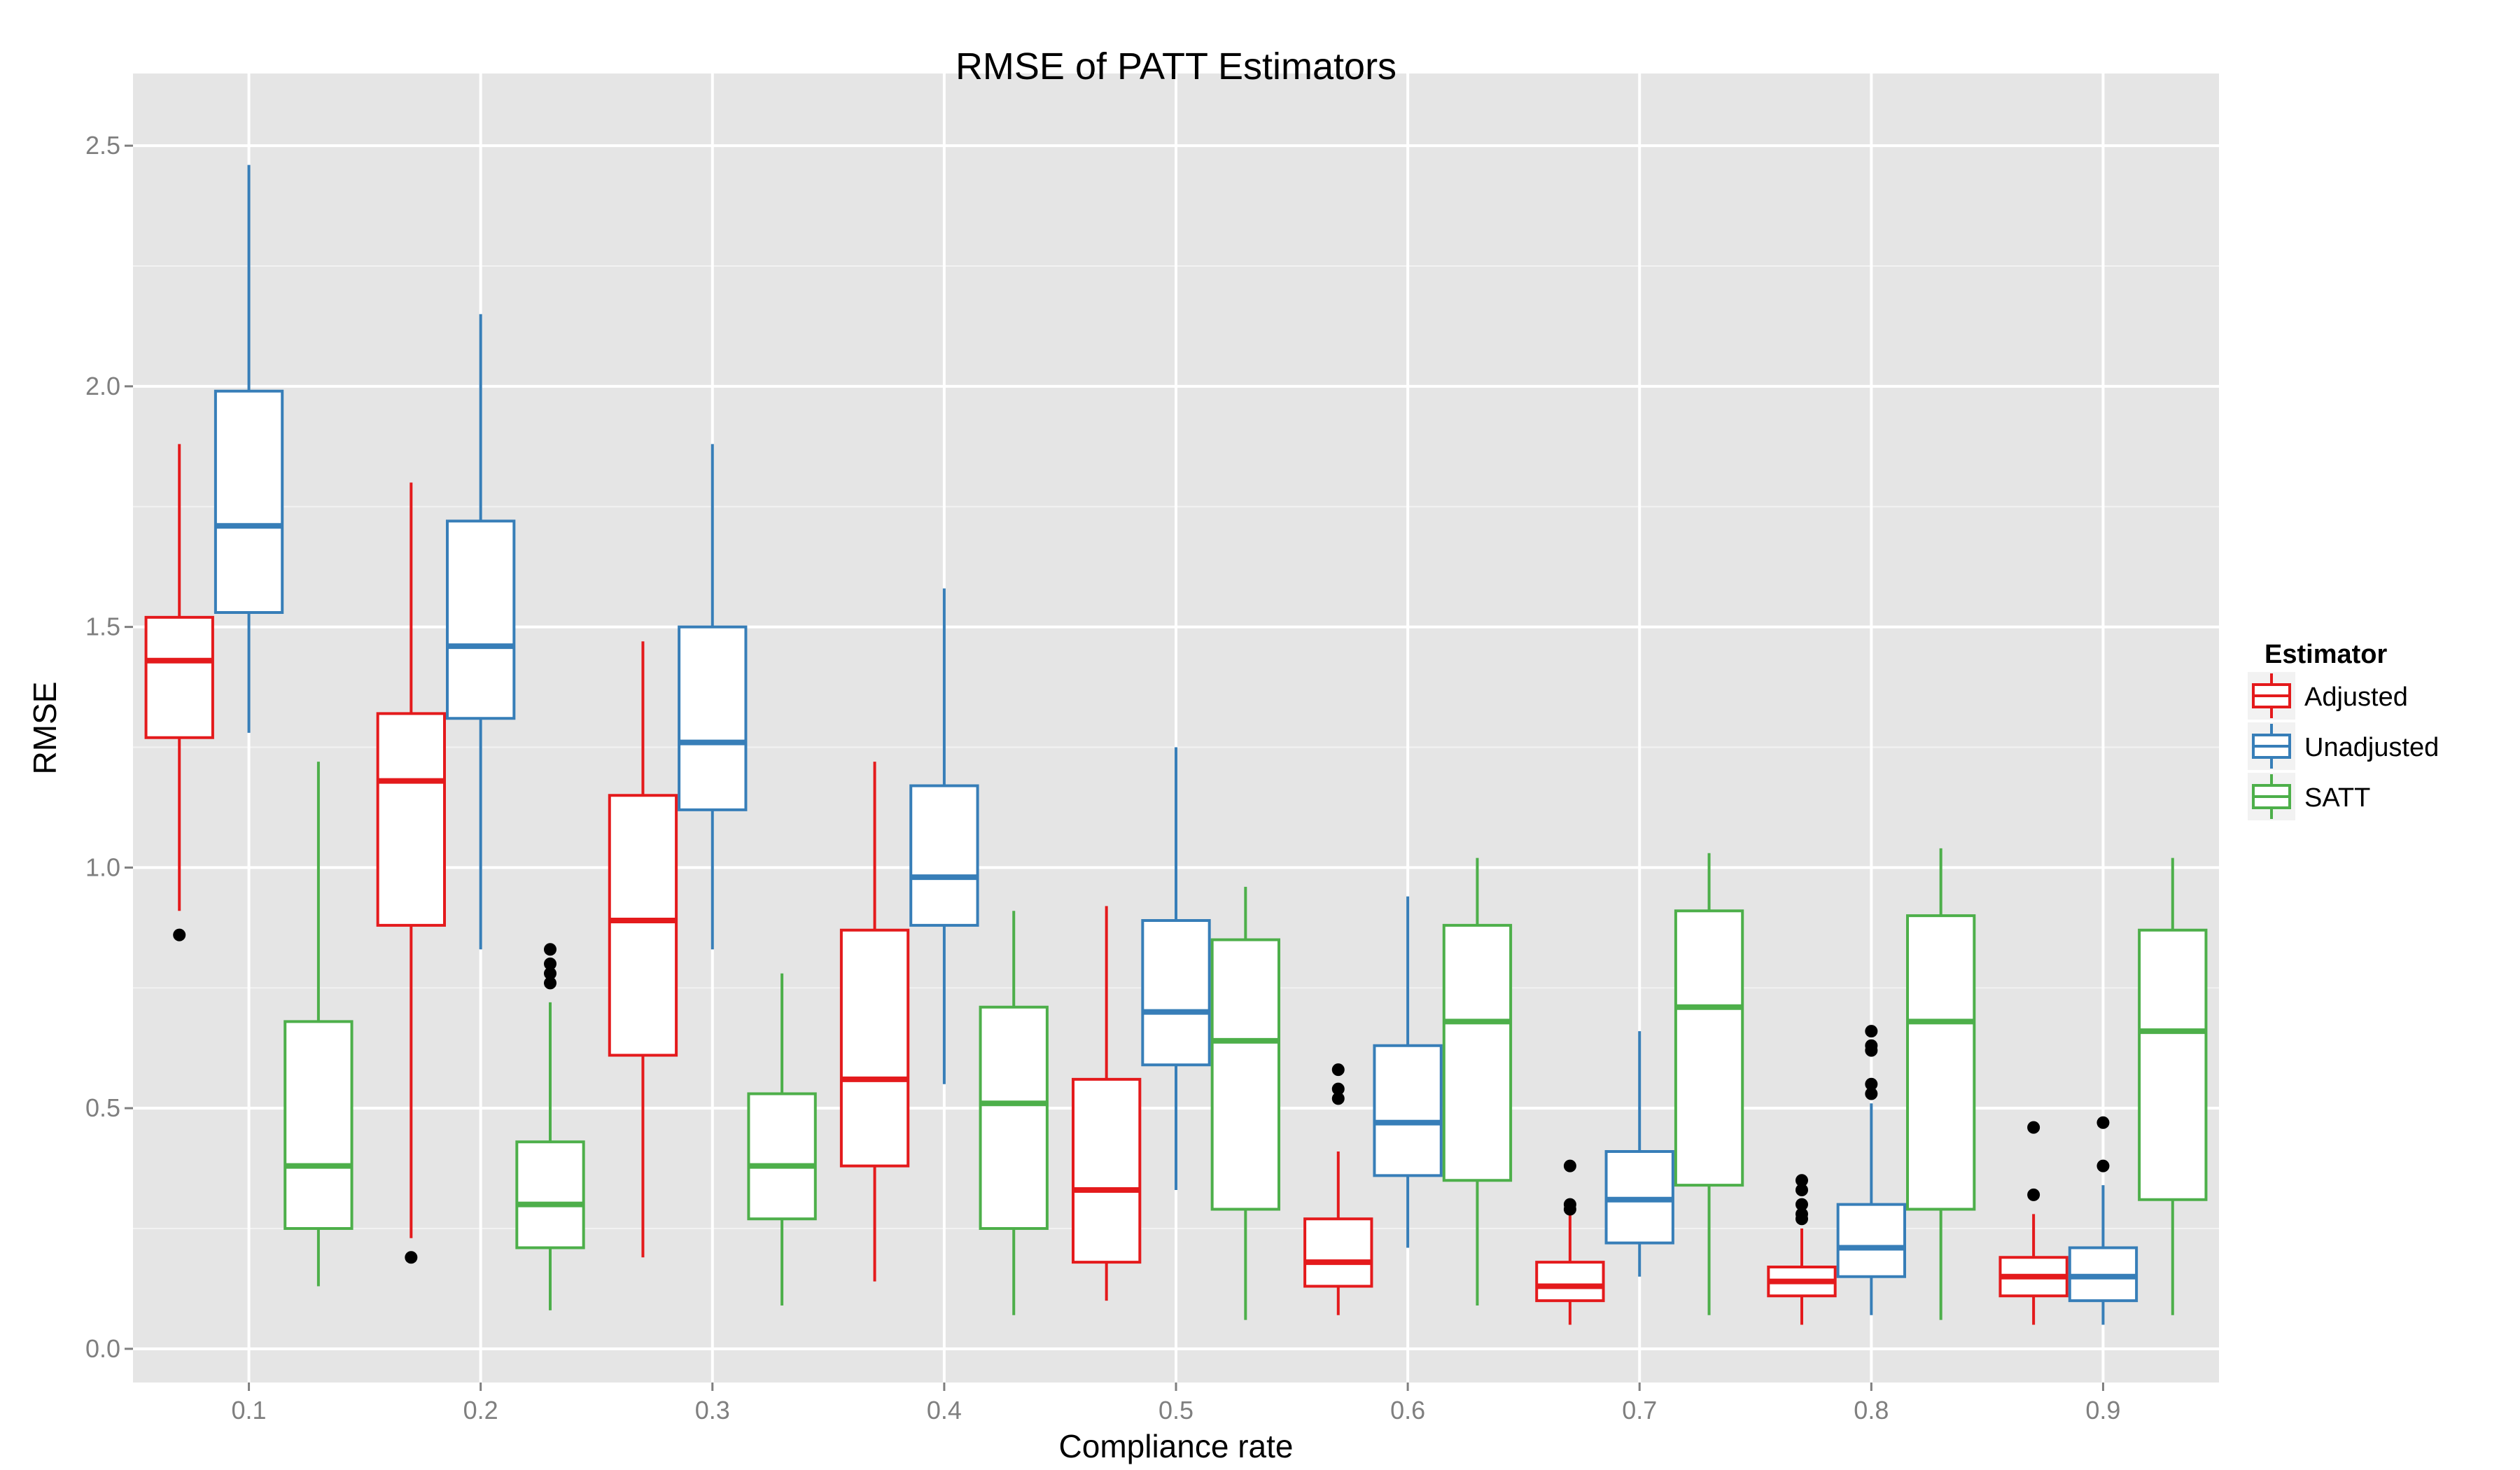 The image size is (2520, 1470). I want to click on y-tick-label: 2.5, so click(102, 145).